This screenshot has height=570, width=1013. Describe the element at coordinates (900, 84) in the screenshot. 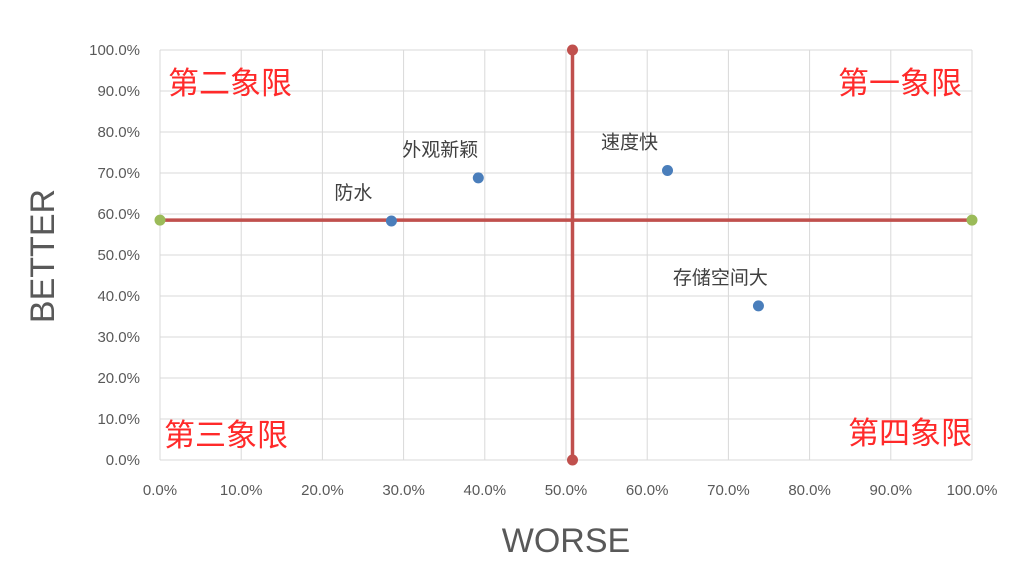

I see `quadrant-label-1: 第一象限` at that location.